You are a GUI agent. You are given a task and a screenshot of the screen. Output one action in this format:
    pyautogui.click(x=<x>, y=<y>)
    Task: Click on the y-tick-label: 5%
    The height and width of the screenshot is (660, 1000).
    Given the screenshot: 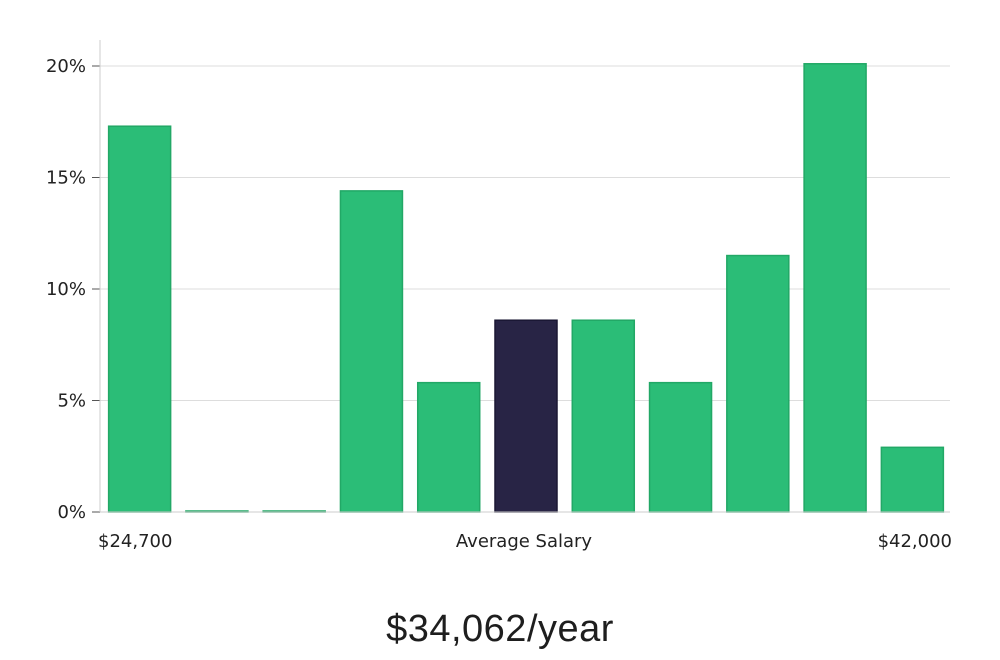 What is the action you would take?
    pyautogui.click(x=71, y=401)
    